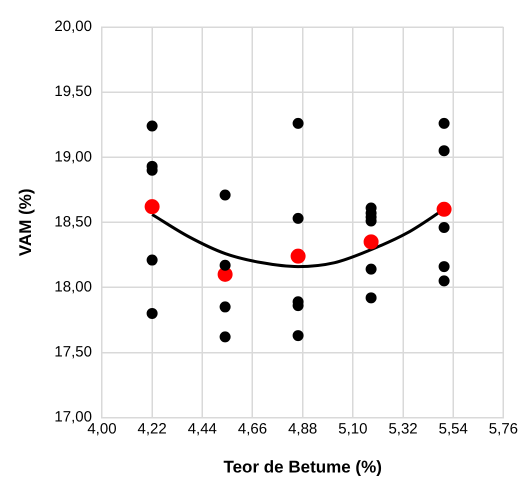 This screenshot has width=529, height=494. What do you see at coordinates (73, 91) in the screenshot?
I see `y-tick-label: 19,50` at bounding box center [73, 91].